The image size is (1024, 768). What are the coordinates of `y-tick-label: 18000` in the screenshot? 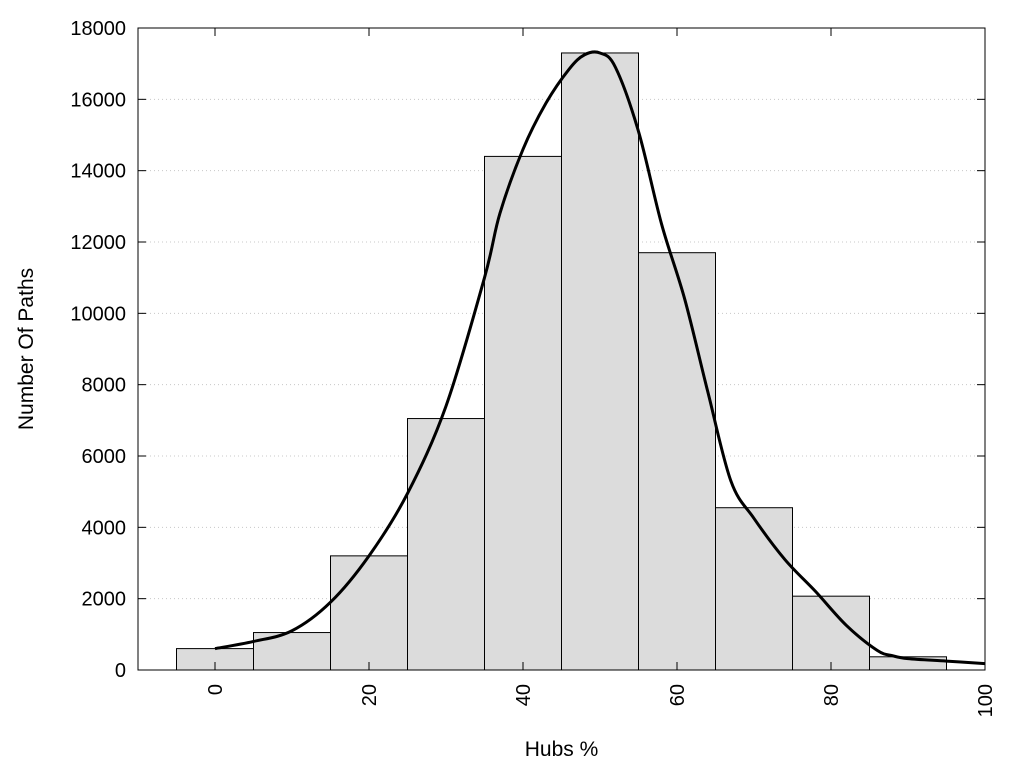 It's located at (98, 29).